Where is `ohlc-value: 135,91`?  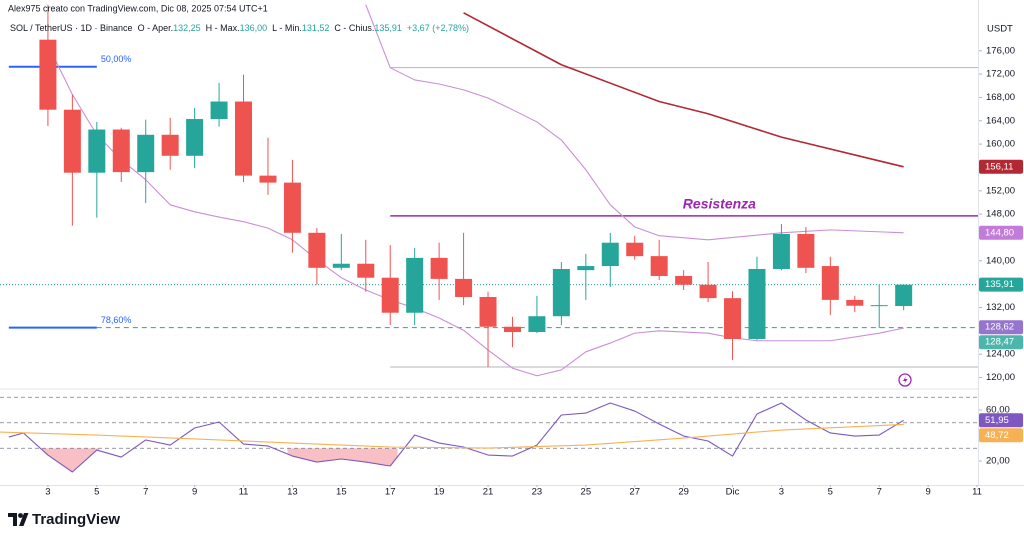
ohlc-value: 135,91 is located at coordinates (388, 28).